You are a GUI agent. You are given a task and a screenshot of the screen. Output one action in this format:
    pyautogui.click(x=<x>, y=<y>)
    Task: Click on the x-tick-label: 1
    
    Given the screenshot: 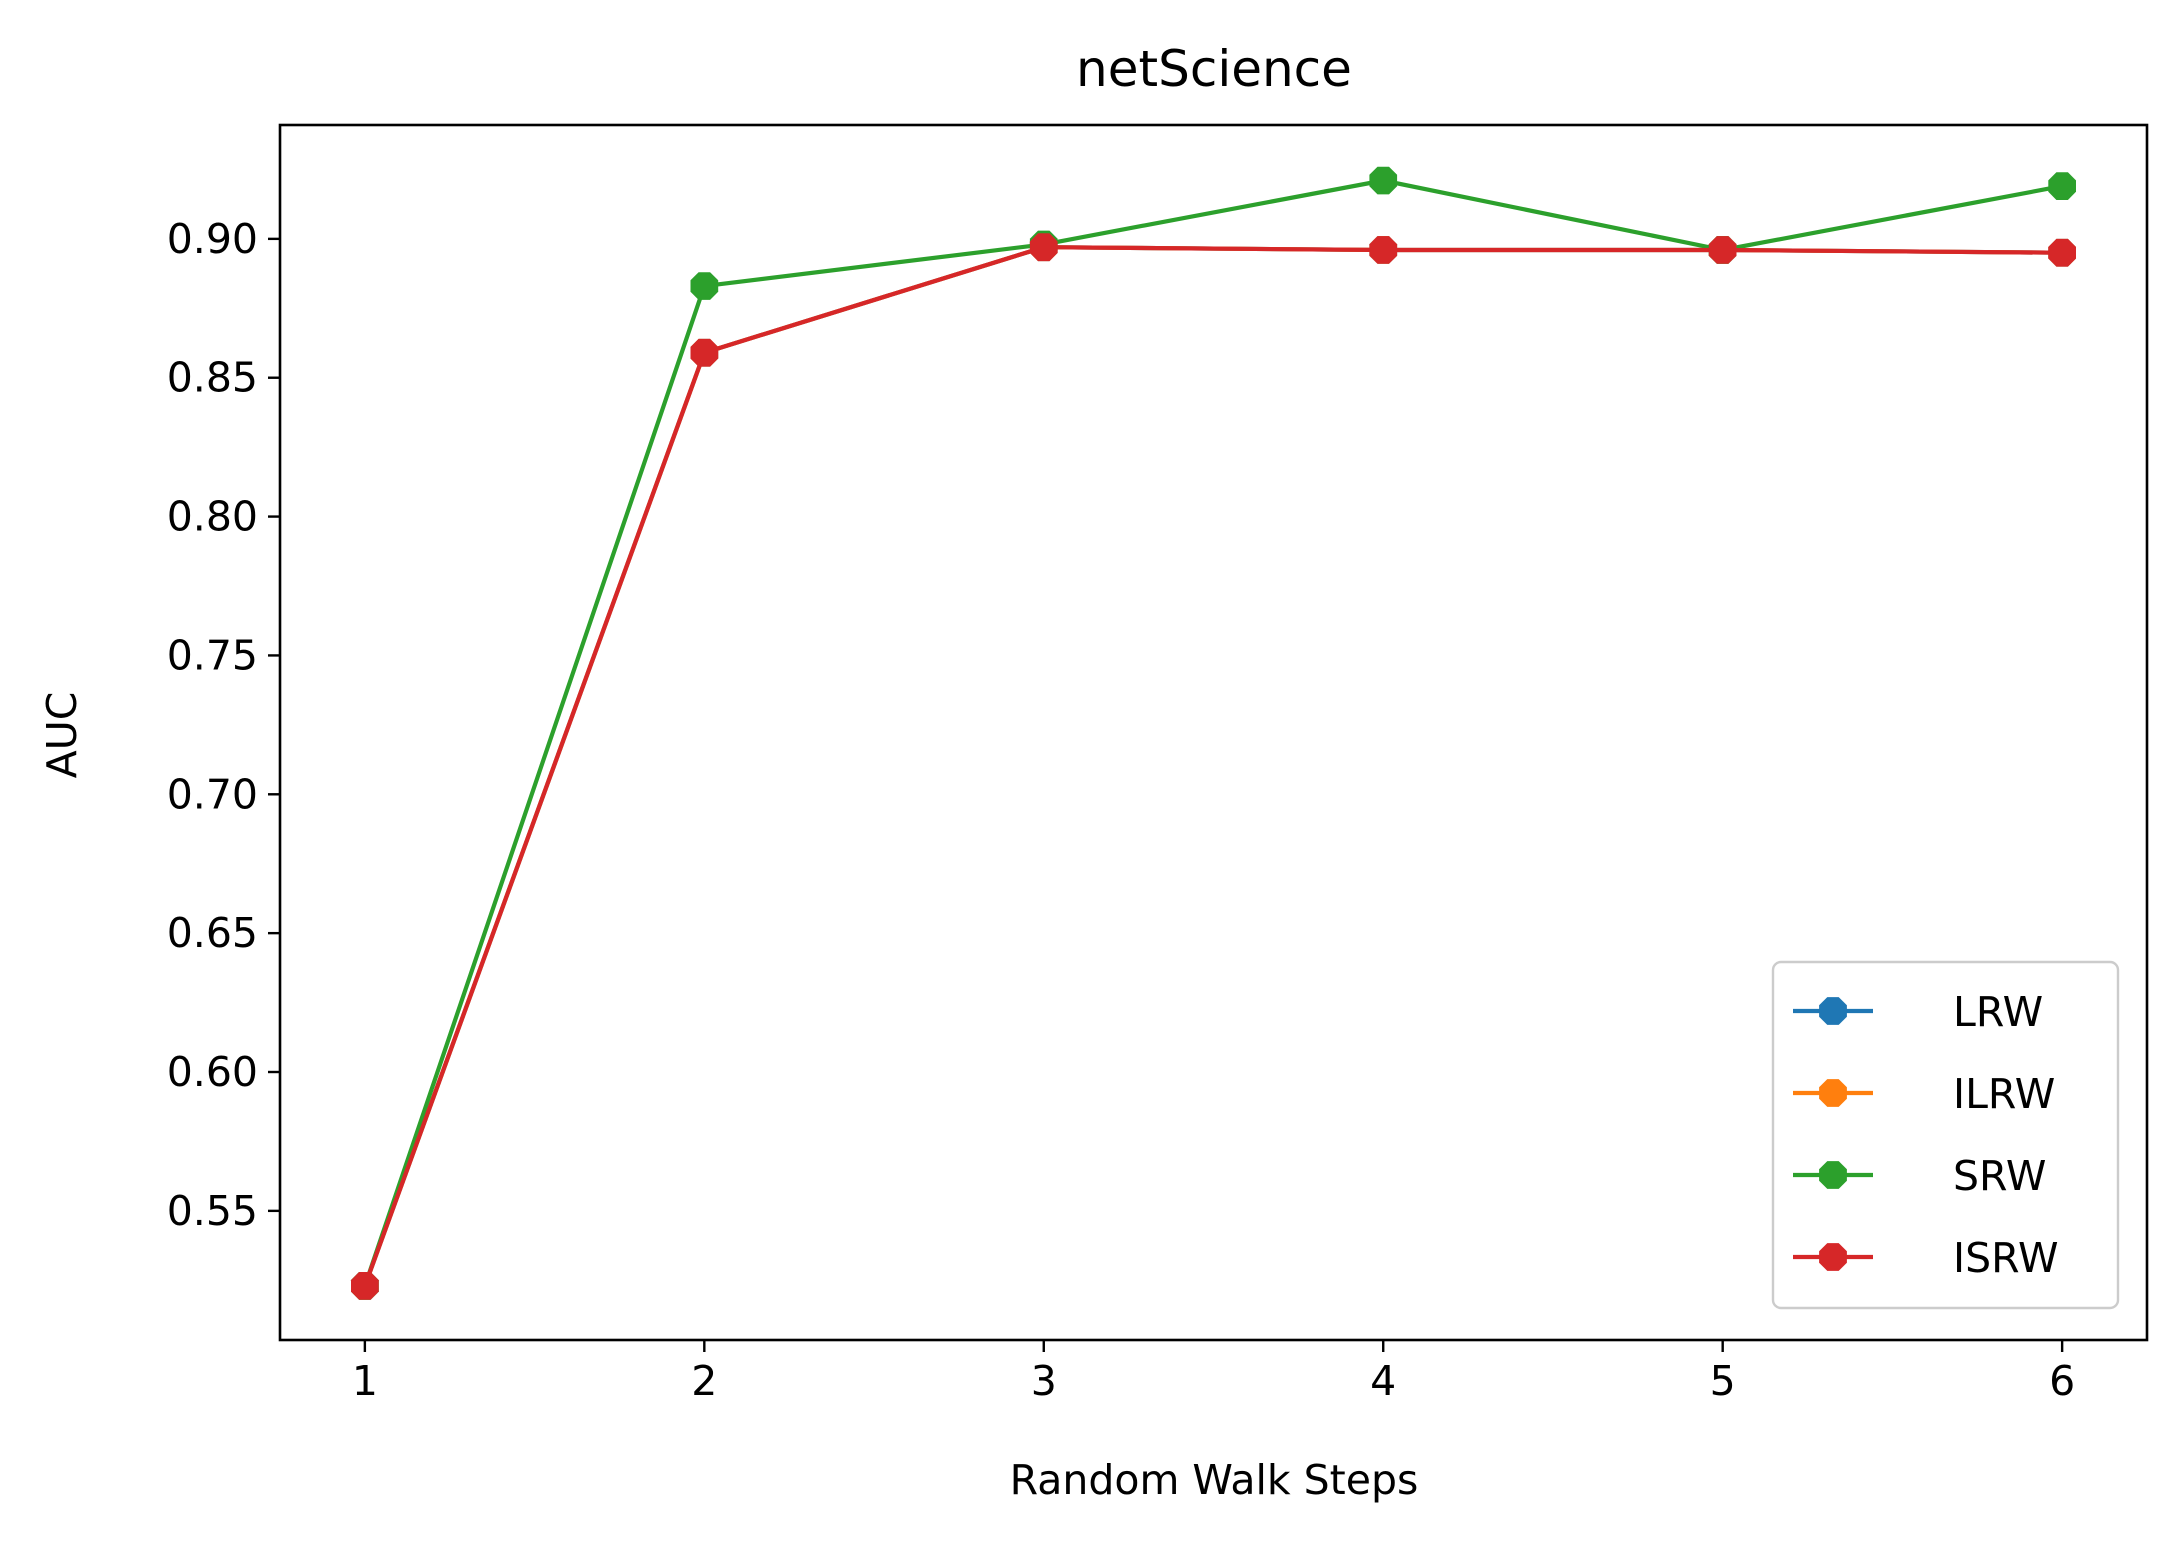 What is the action you would take?
    pyautogui.click(x=365, y=1381)
    